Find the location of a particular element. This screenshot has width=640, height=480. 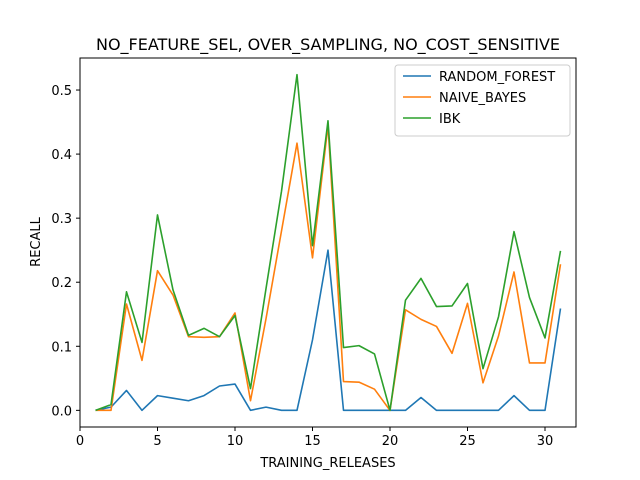

legend-box is located at coordinates (482, 100).